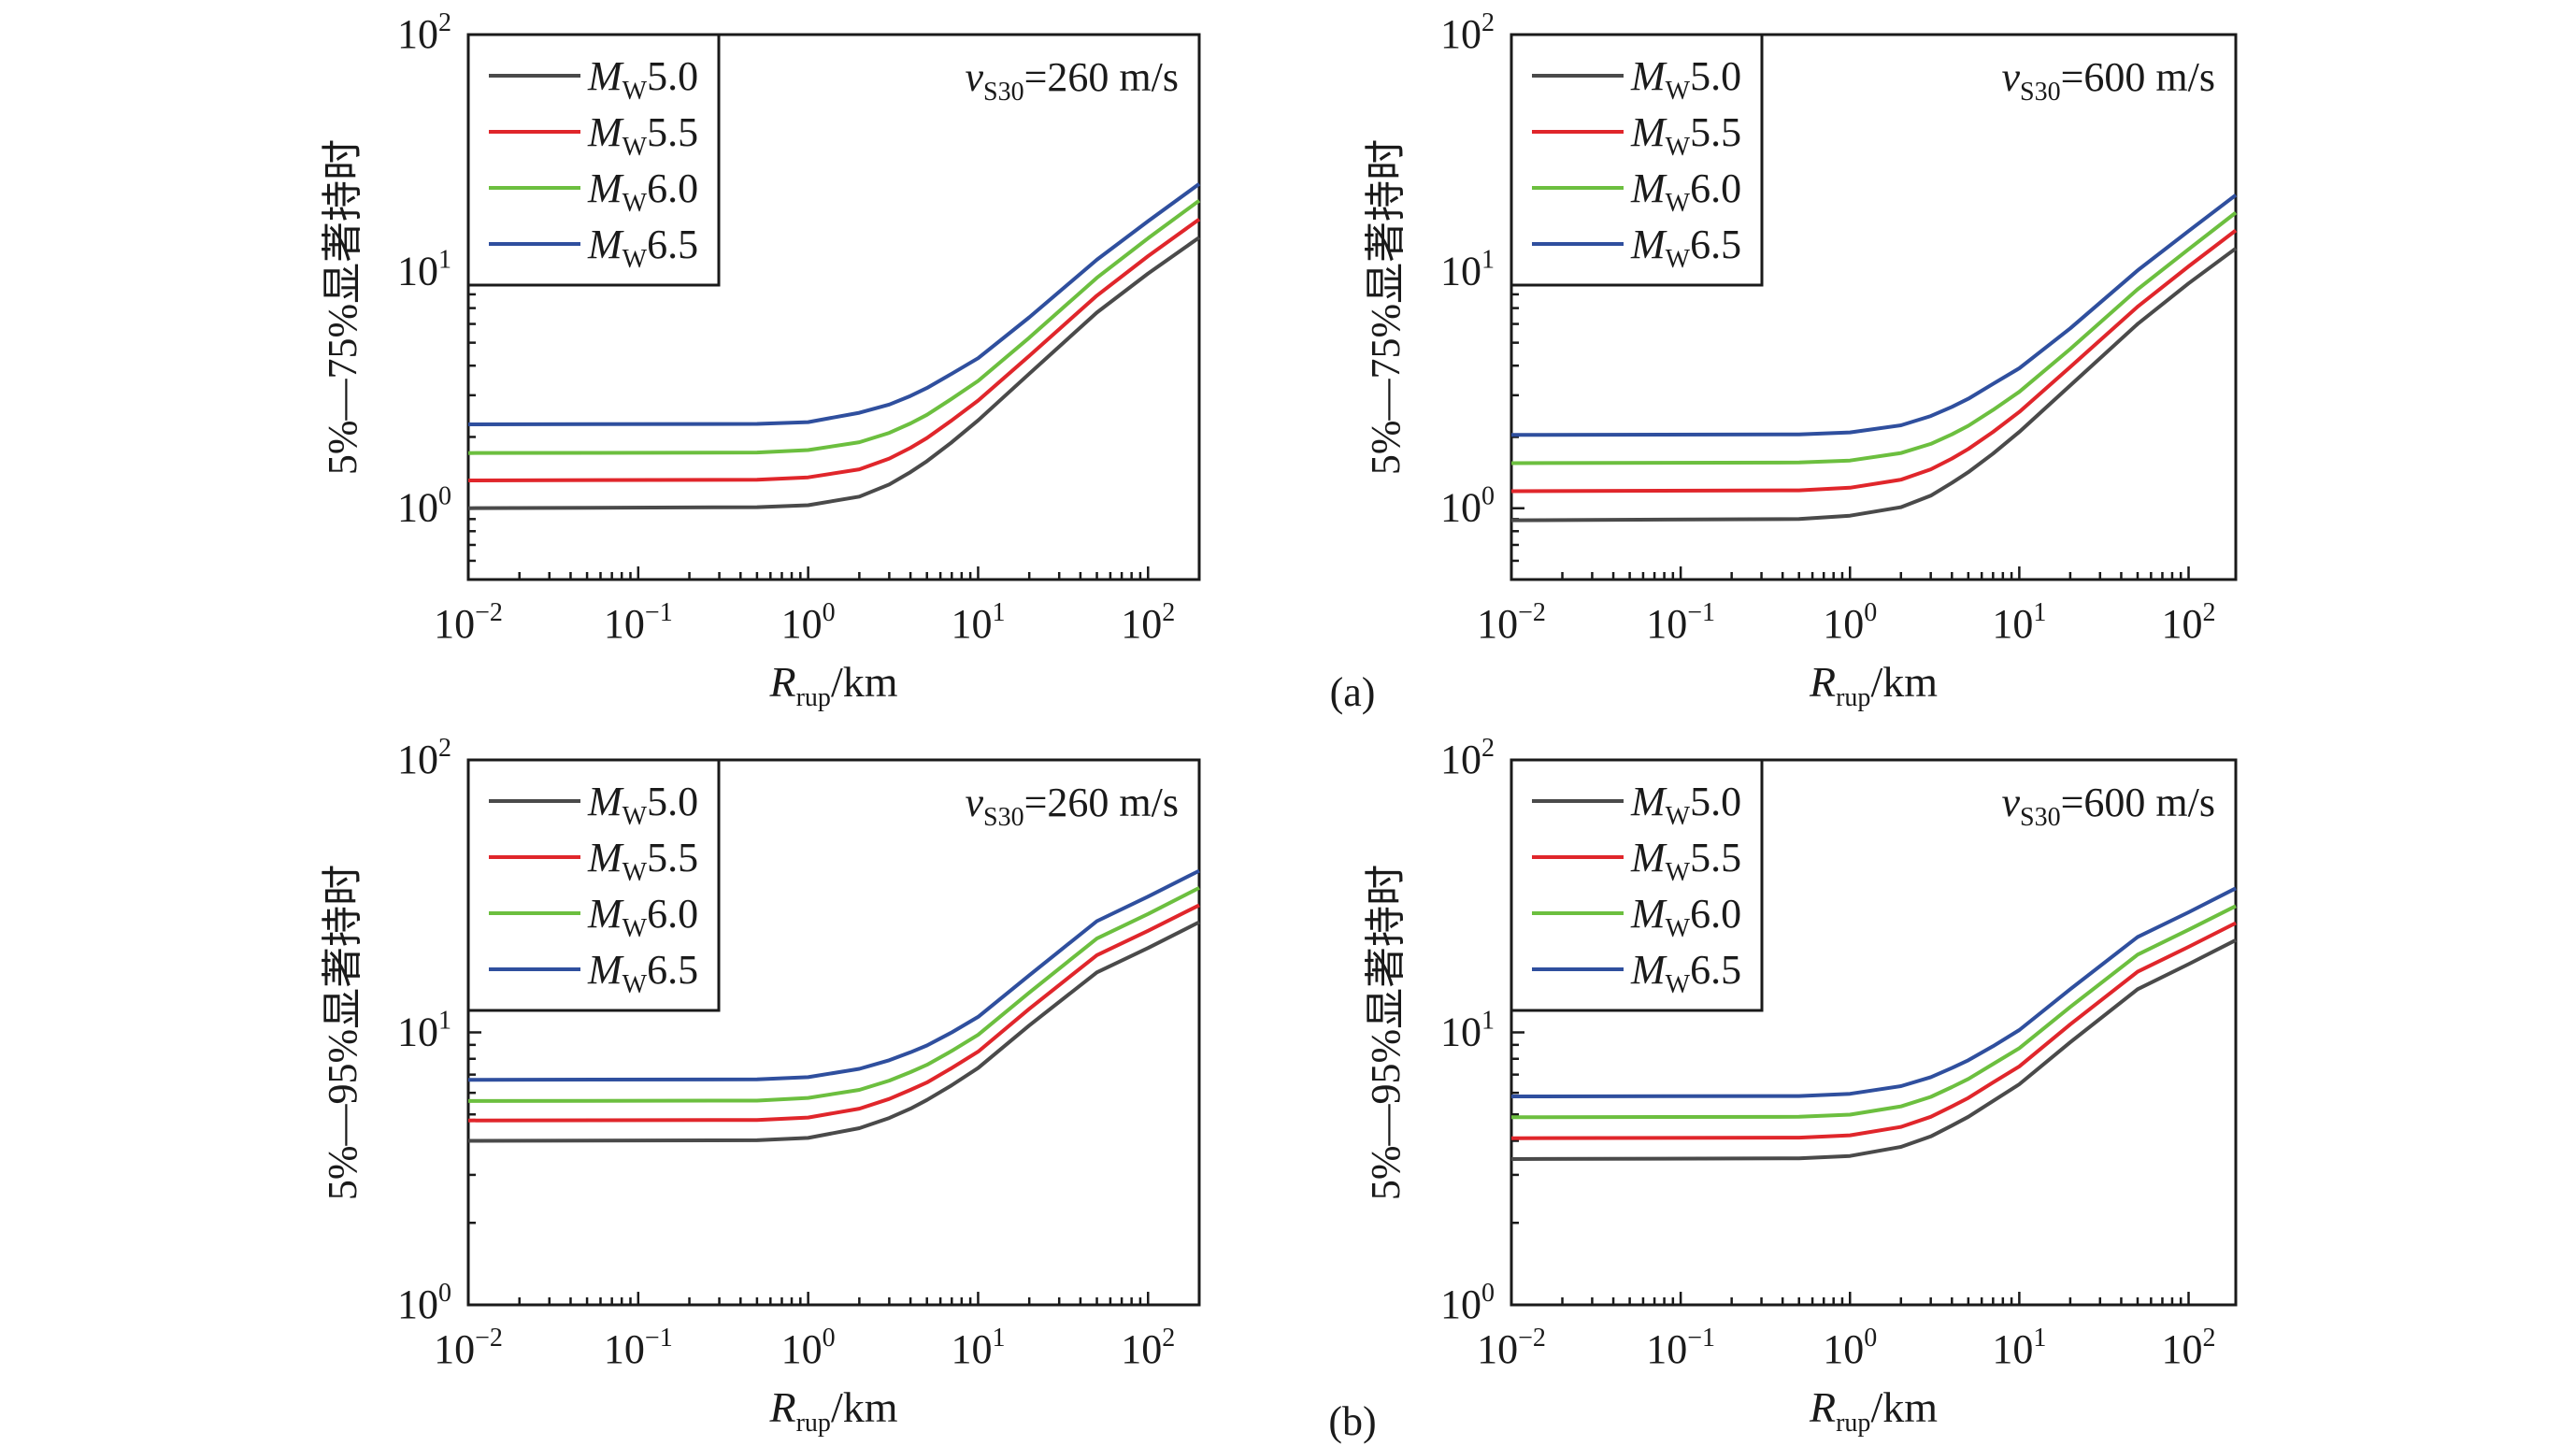 This screenshot has height=1446, width=2576. What do you see at coordinates (1353, 692) in the screenshot?
I see `panel-label-a: (a)` at bounding box center [1353, 692].